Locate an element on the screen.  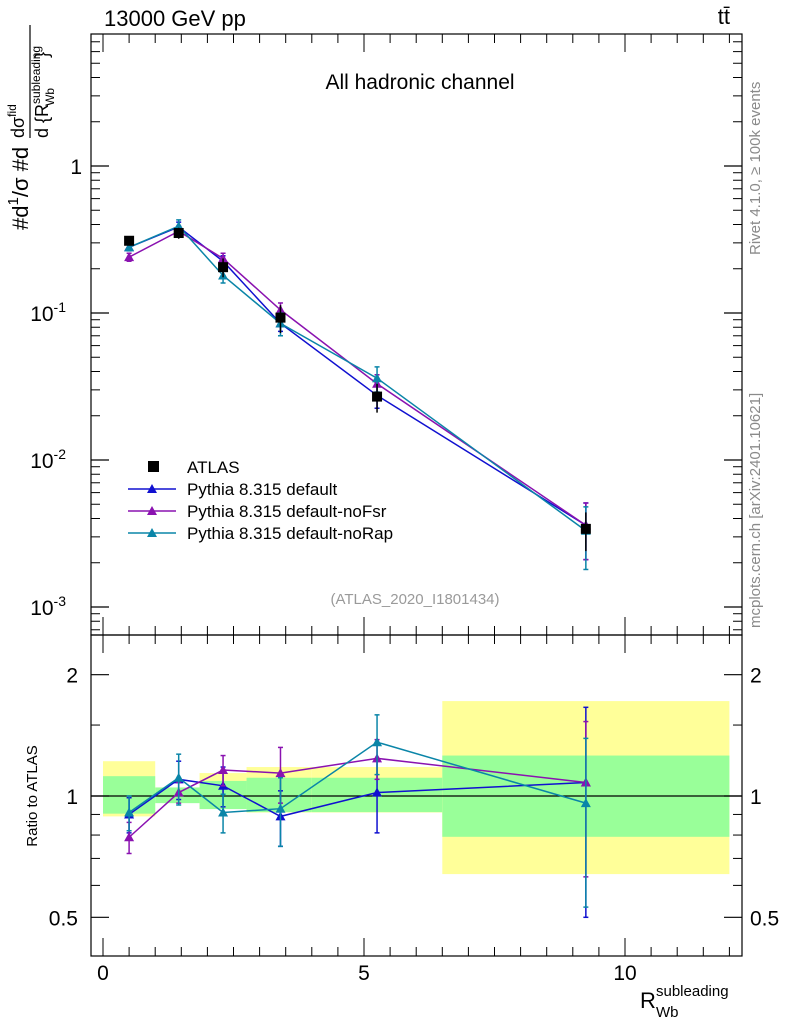
x-tick-label: 0 is located at coordinates (103, 973).